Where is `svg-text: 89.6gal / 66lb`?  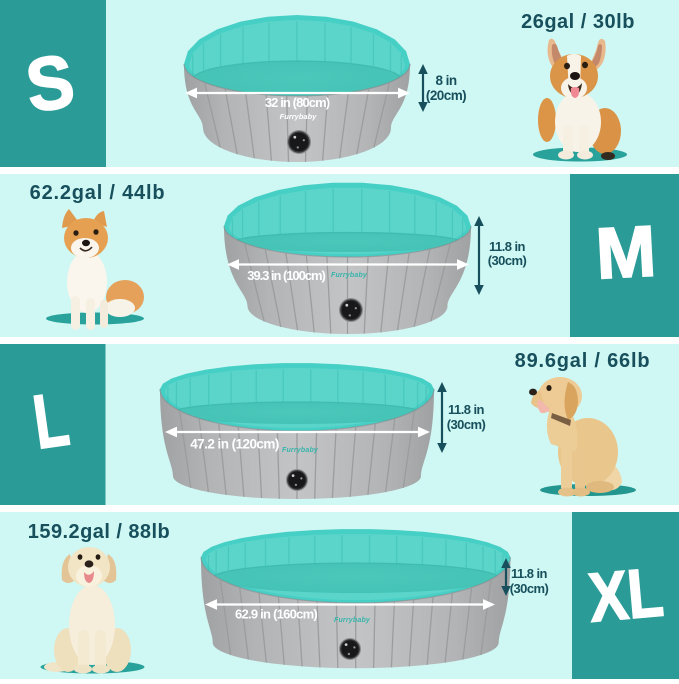
svg-text: 89.6gal / 66lb is located at coordinates (583, 361).